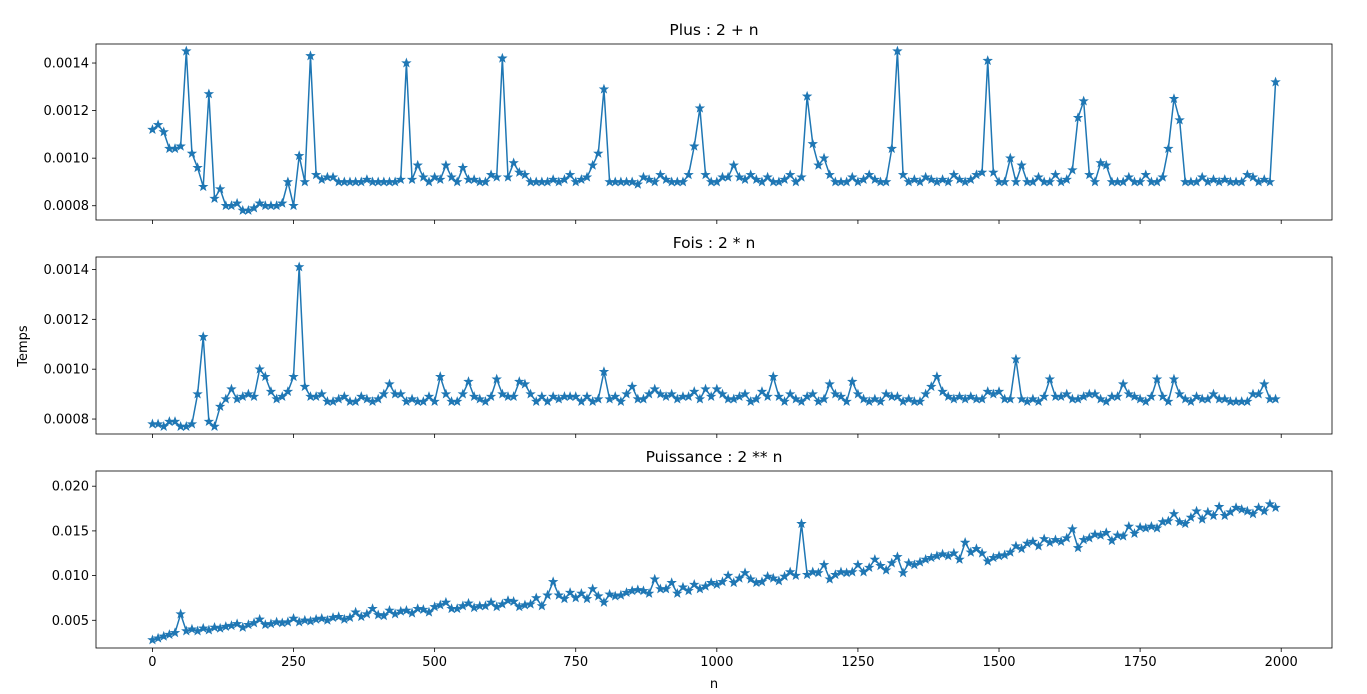  Describe the element at coordinates (1140, 662) in the screenshot. I see `x-tick-label: 1750` at that location.